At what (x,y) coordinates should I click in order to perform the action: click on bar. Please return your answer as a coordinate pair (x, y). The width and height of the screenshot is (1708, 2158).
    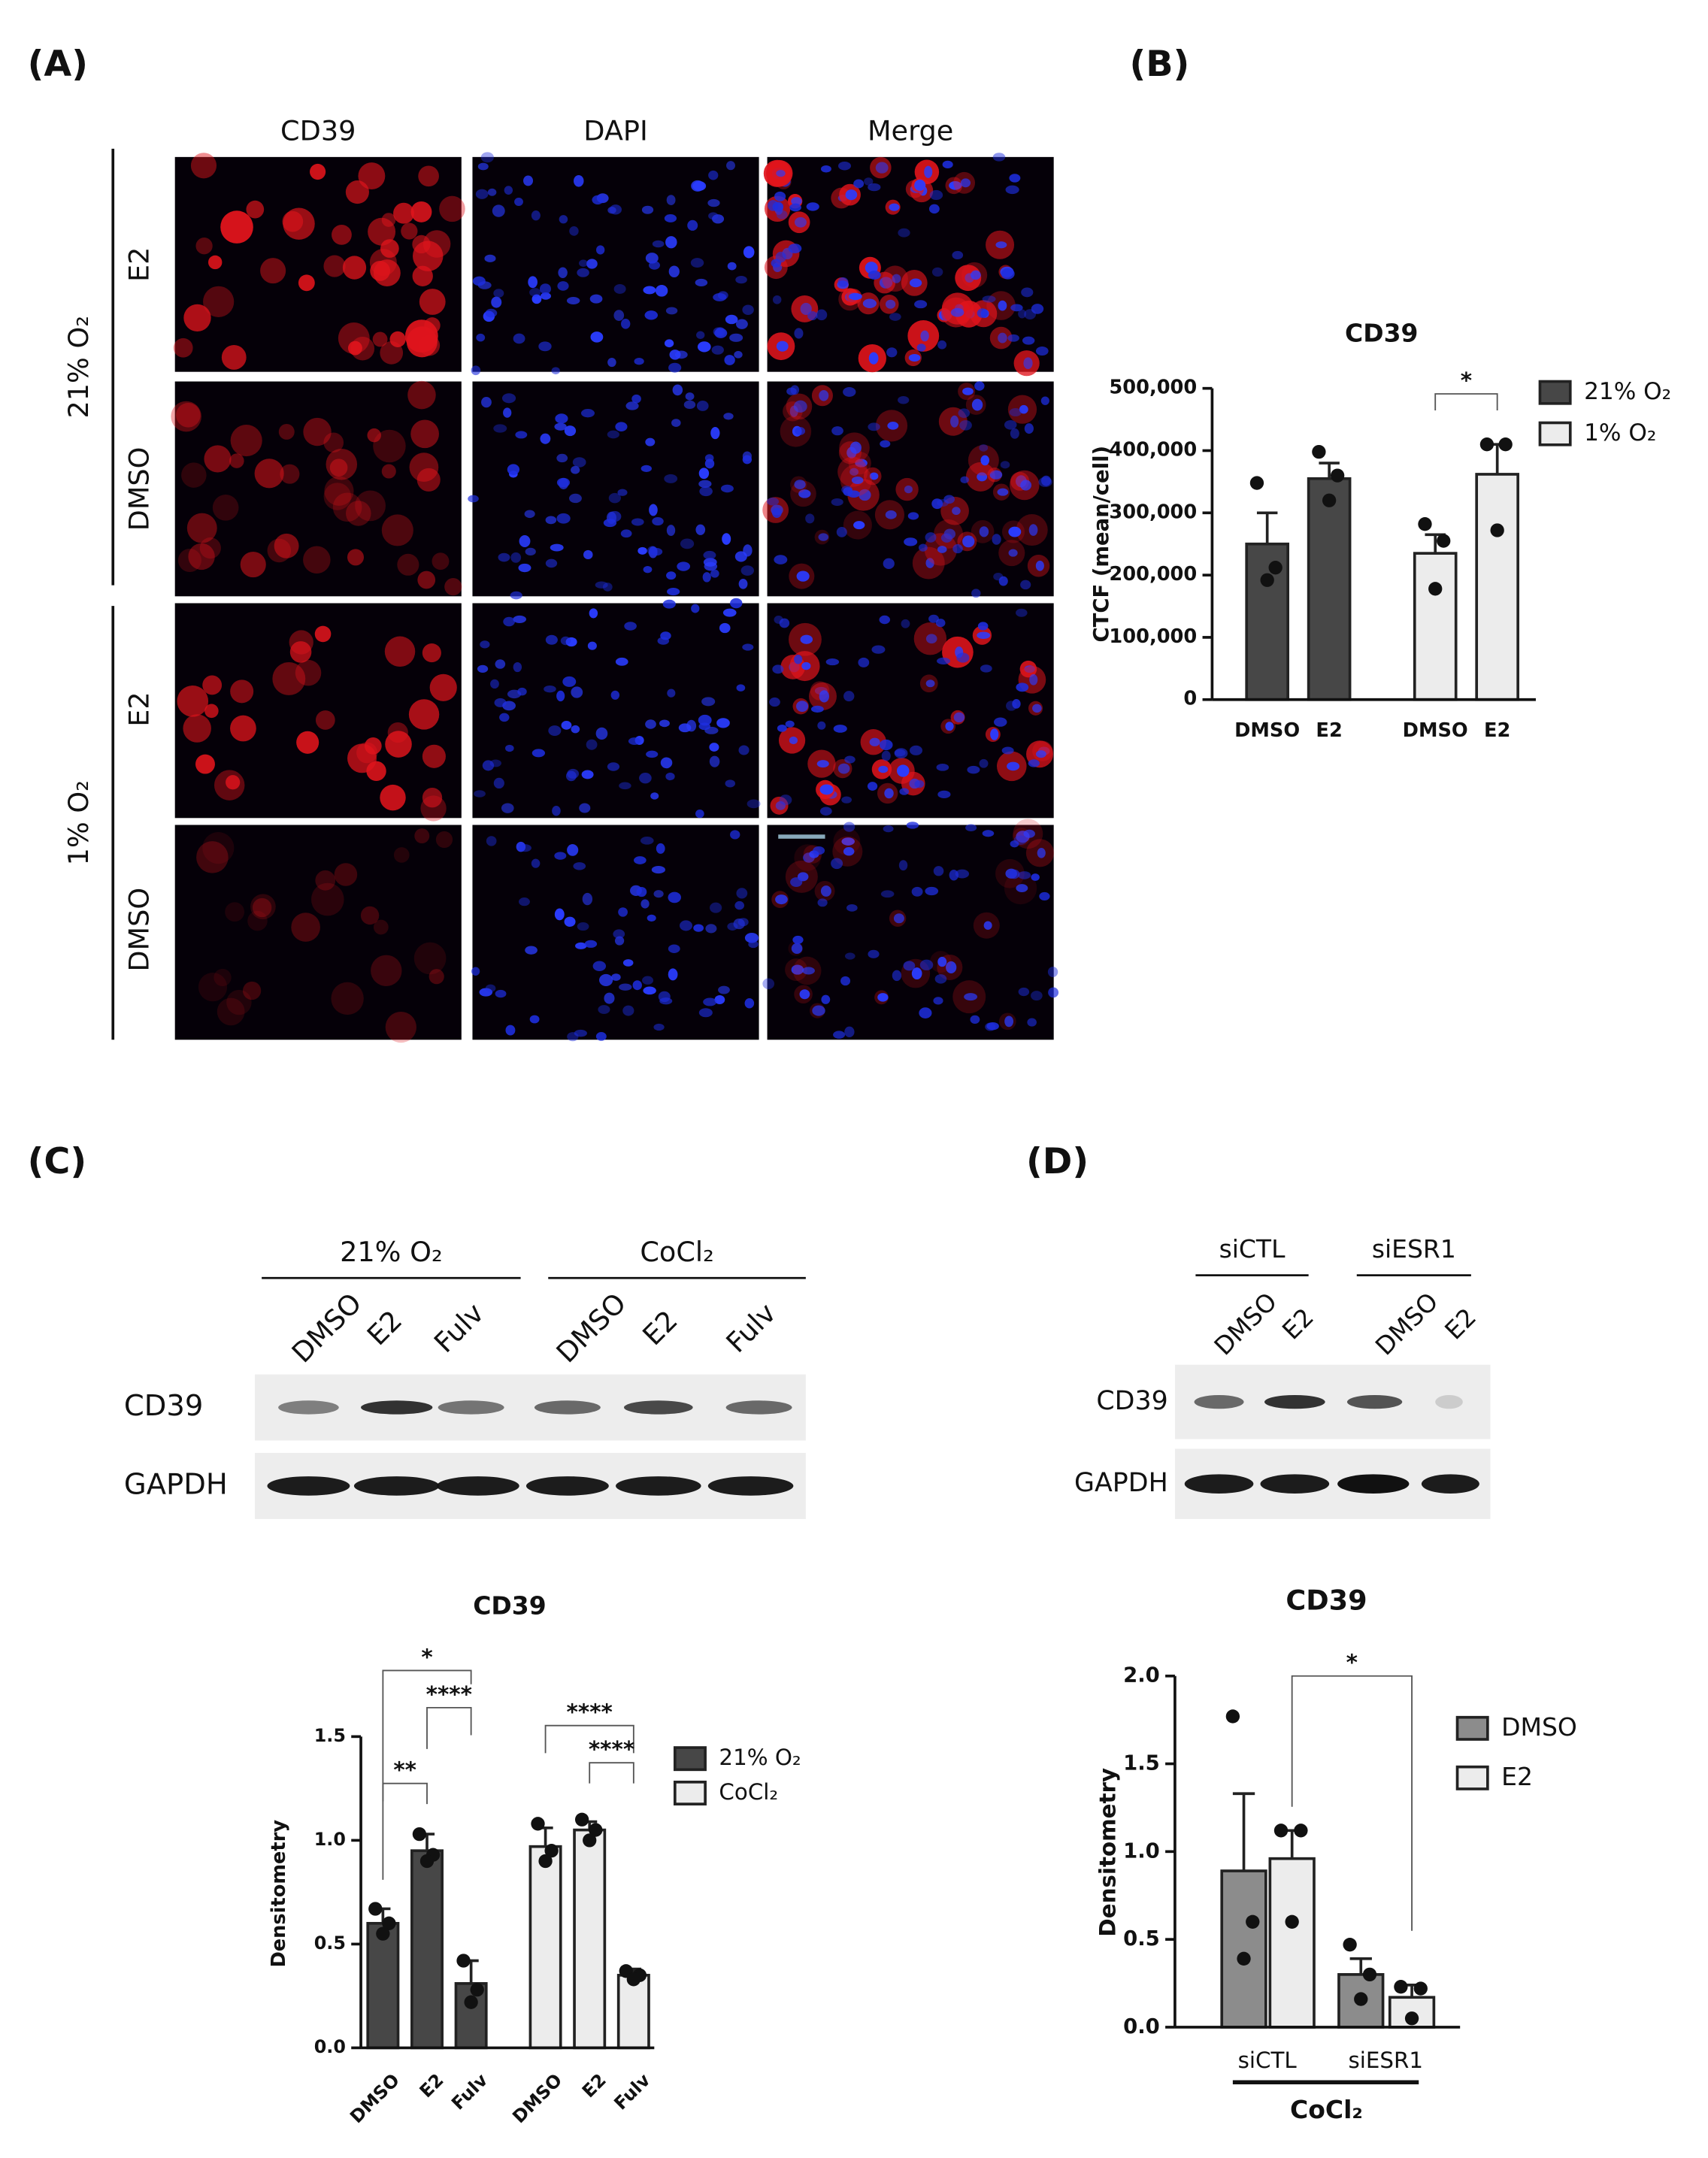
    Looking at the image, I should click on (383, 1985).